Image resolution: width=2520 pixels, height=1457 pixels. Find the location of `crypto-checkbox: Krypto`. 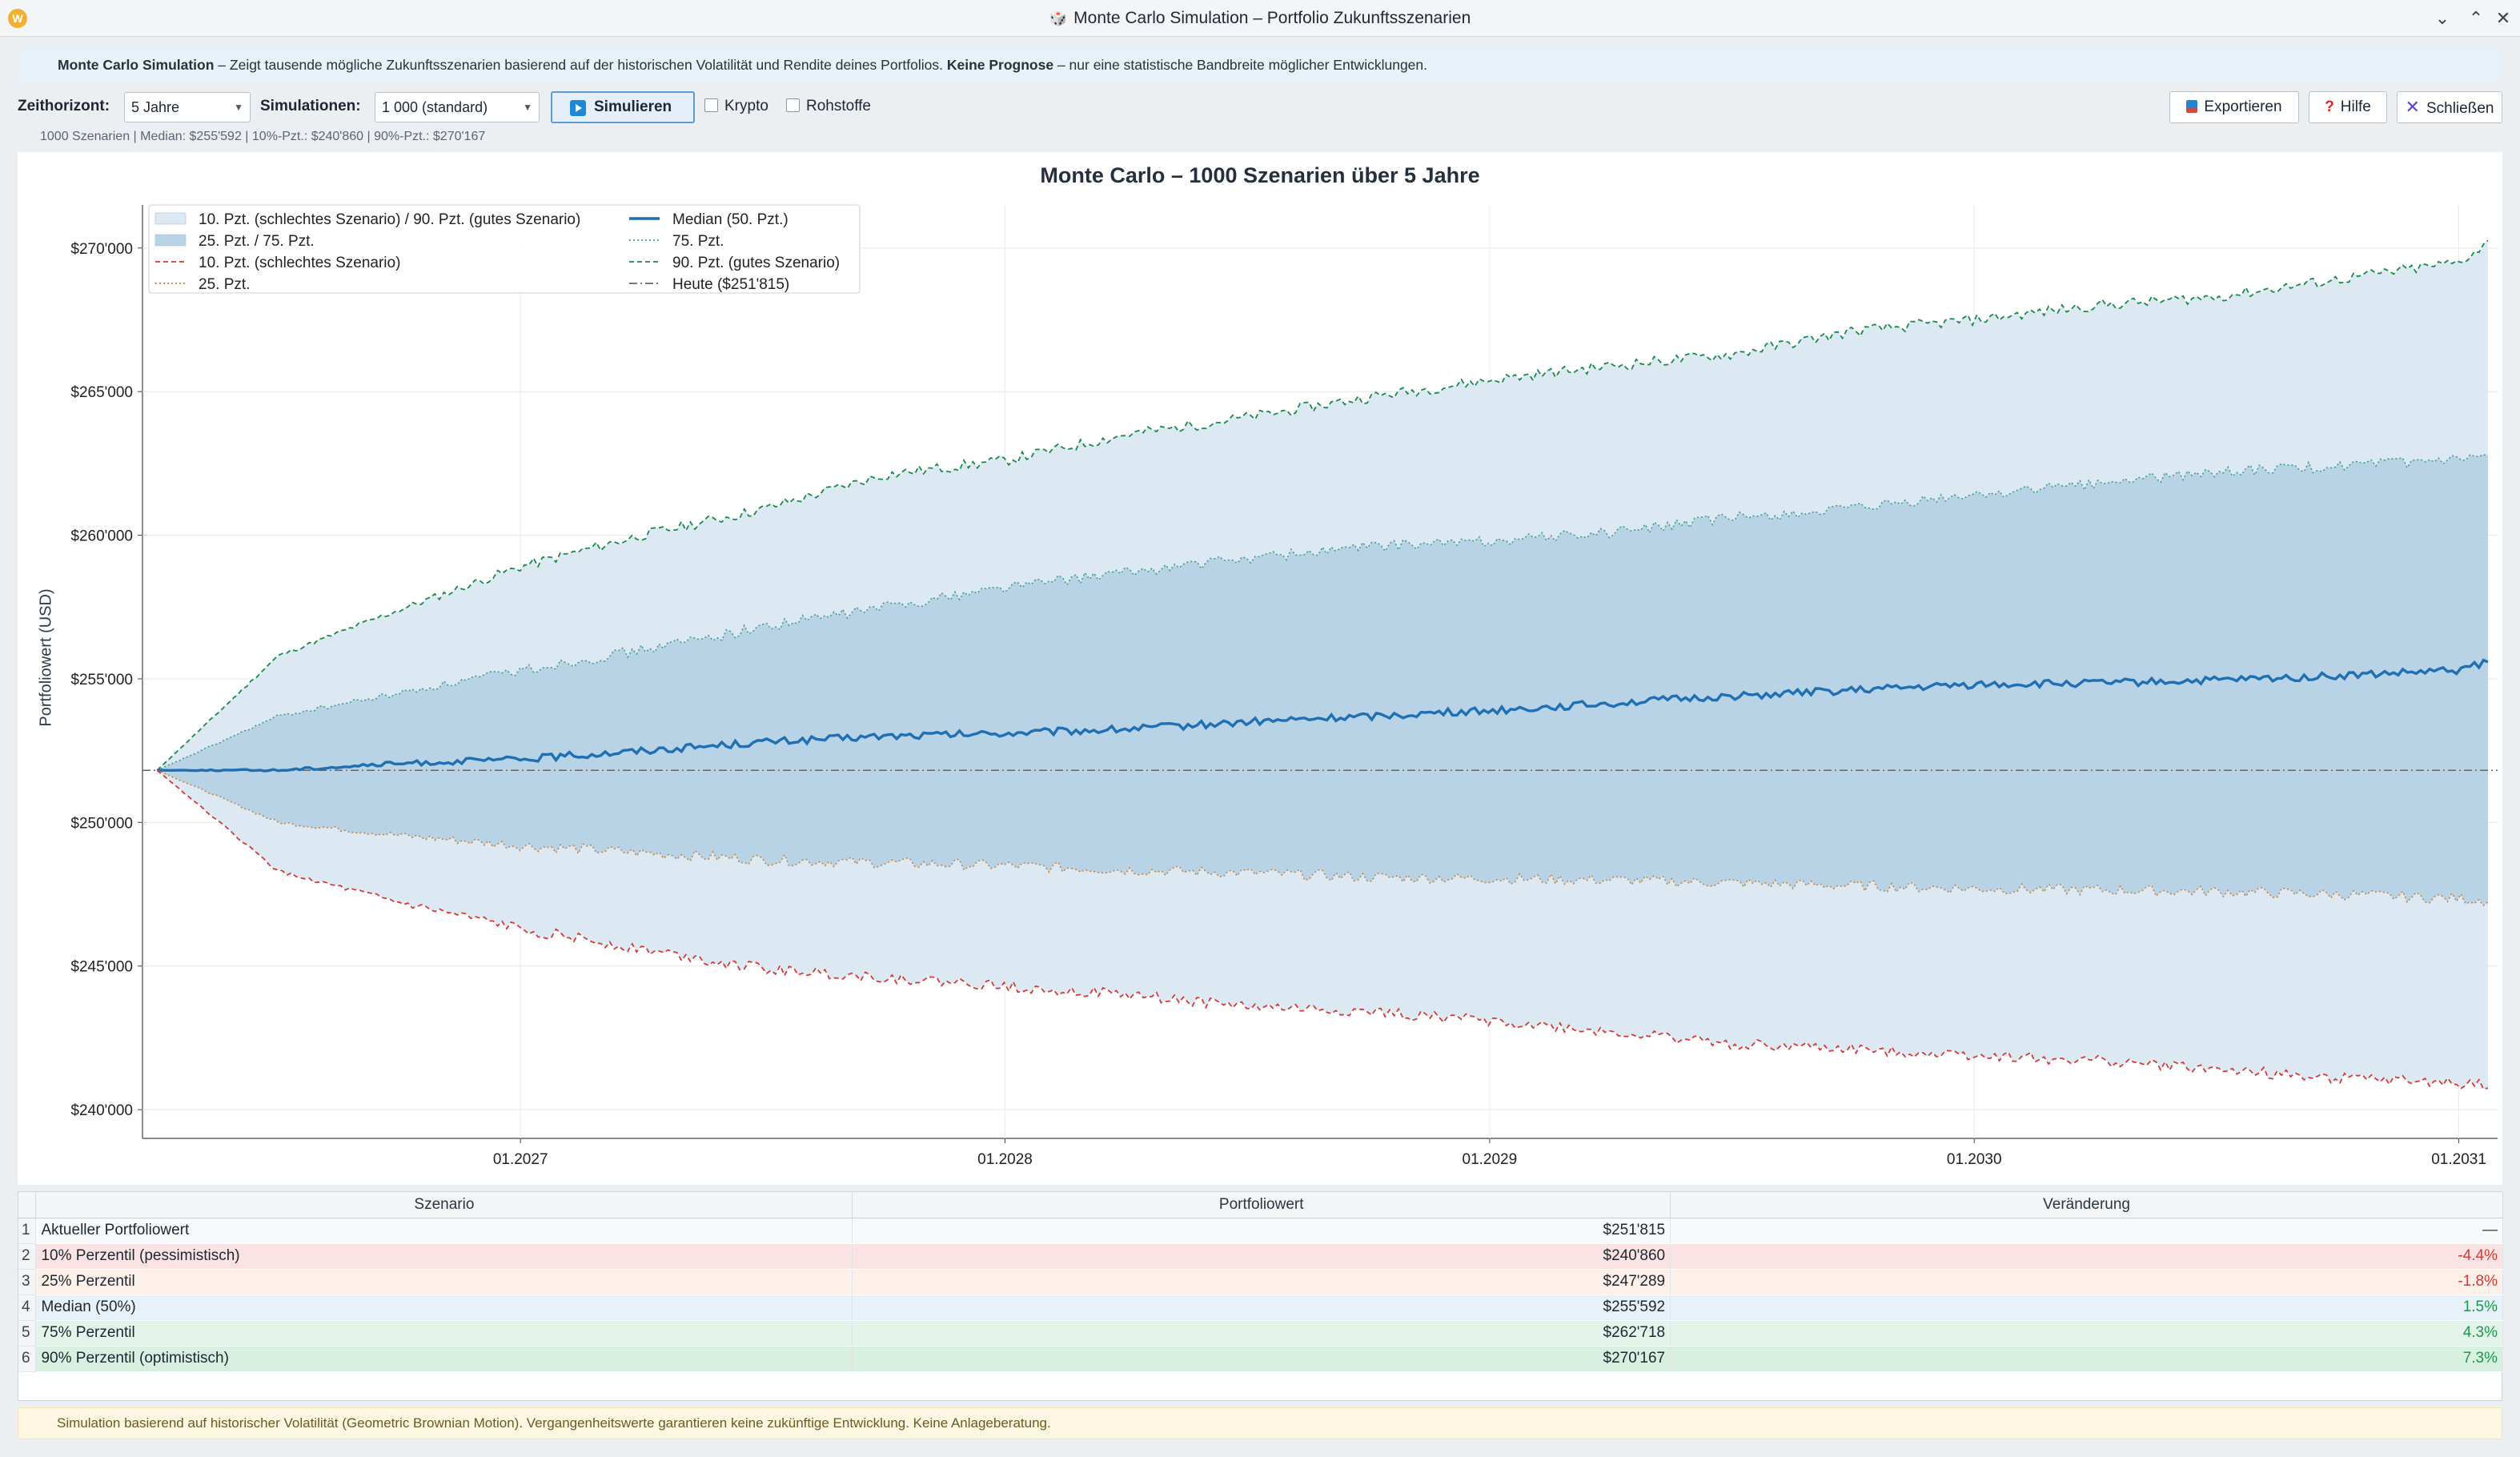

crypto-checkbox: Krypto is located at coordinates (736, 106).